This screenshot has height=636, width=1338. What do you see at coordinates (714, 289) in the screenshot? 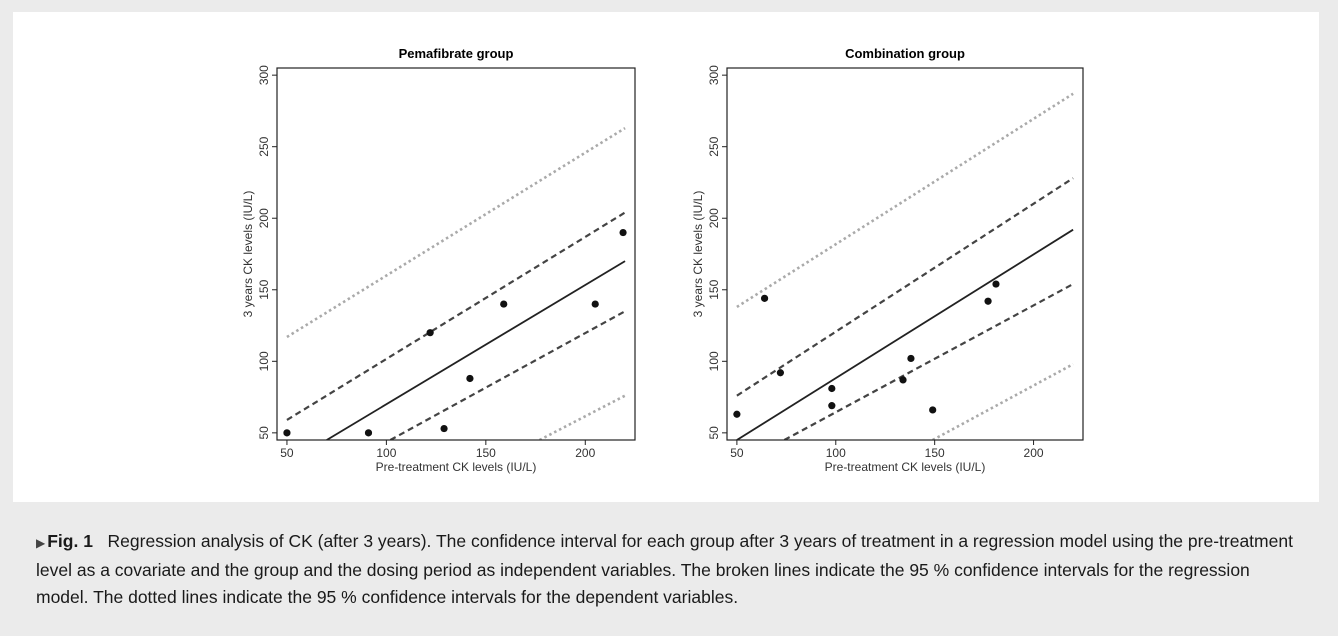
I see `chart2-y-tick-label-150: 150` at bounding box center [714, 289].